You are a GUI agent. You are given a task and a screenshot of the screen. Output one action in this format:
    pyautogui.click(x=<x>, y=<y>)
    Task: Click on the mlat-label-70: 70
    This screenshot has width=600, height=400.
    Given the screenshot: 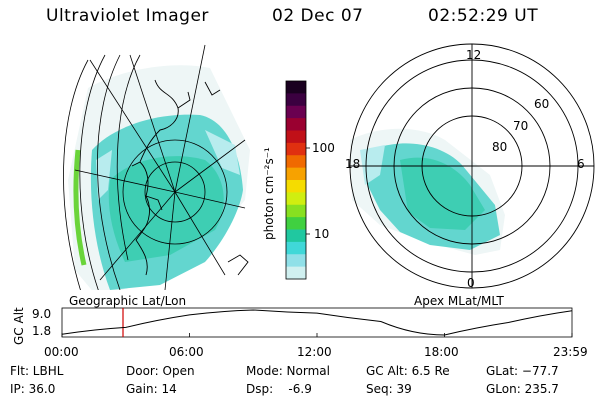 What is the action you would take?
    pyautogui.click(x=521, y=126)
    